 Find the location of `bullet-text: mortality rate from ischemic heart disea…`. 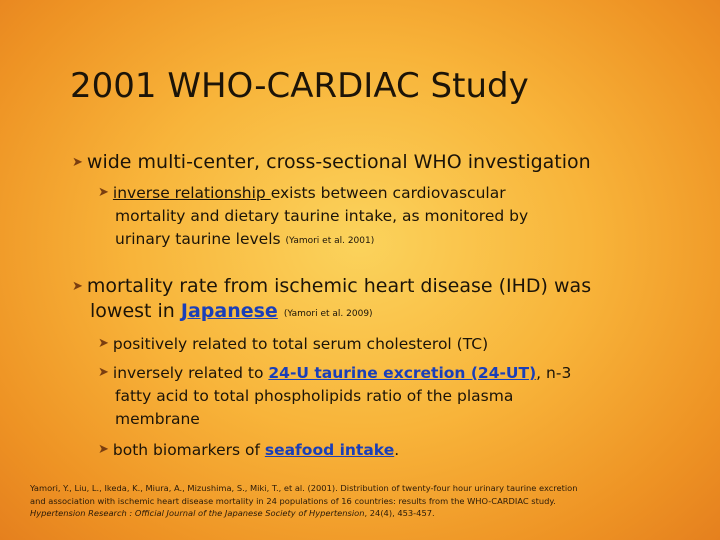

bullet-text: mortality rate from ischemic heart disea… is located at coordinates (339, 286).